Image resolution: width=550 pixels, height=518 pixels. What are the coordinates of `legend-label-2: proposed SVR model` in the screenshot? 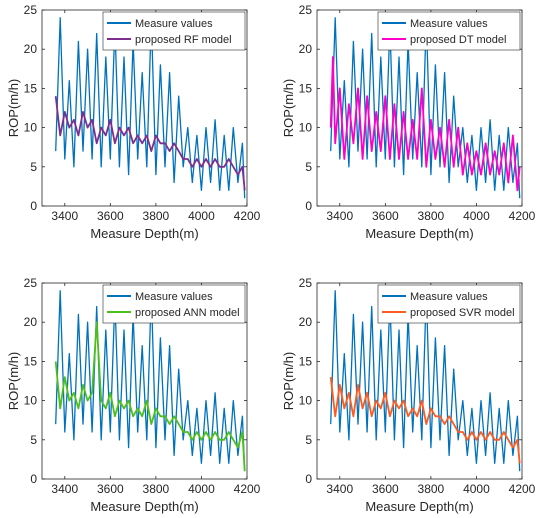 It's located at (462, 313).